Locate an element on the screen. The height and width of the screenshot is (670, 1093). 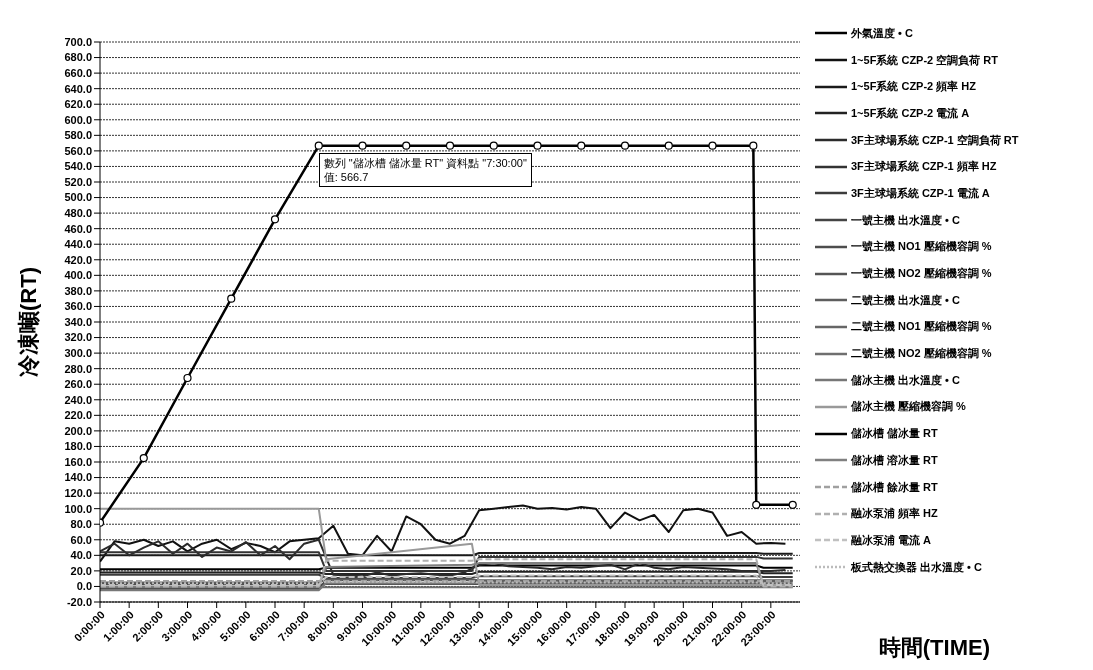
y-tick-label: 80.0 is located at coordinates (81, 524).